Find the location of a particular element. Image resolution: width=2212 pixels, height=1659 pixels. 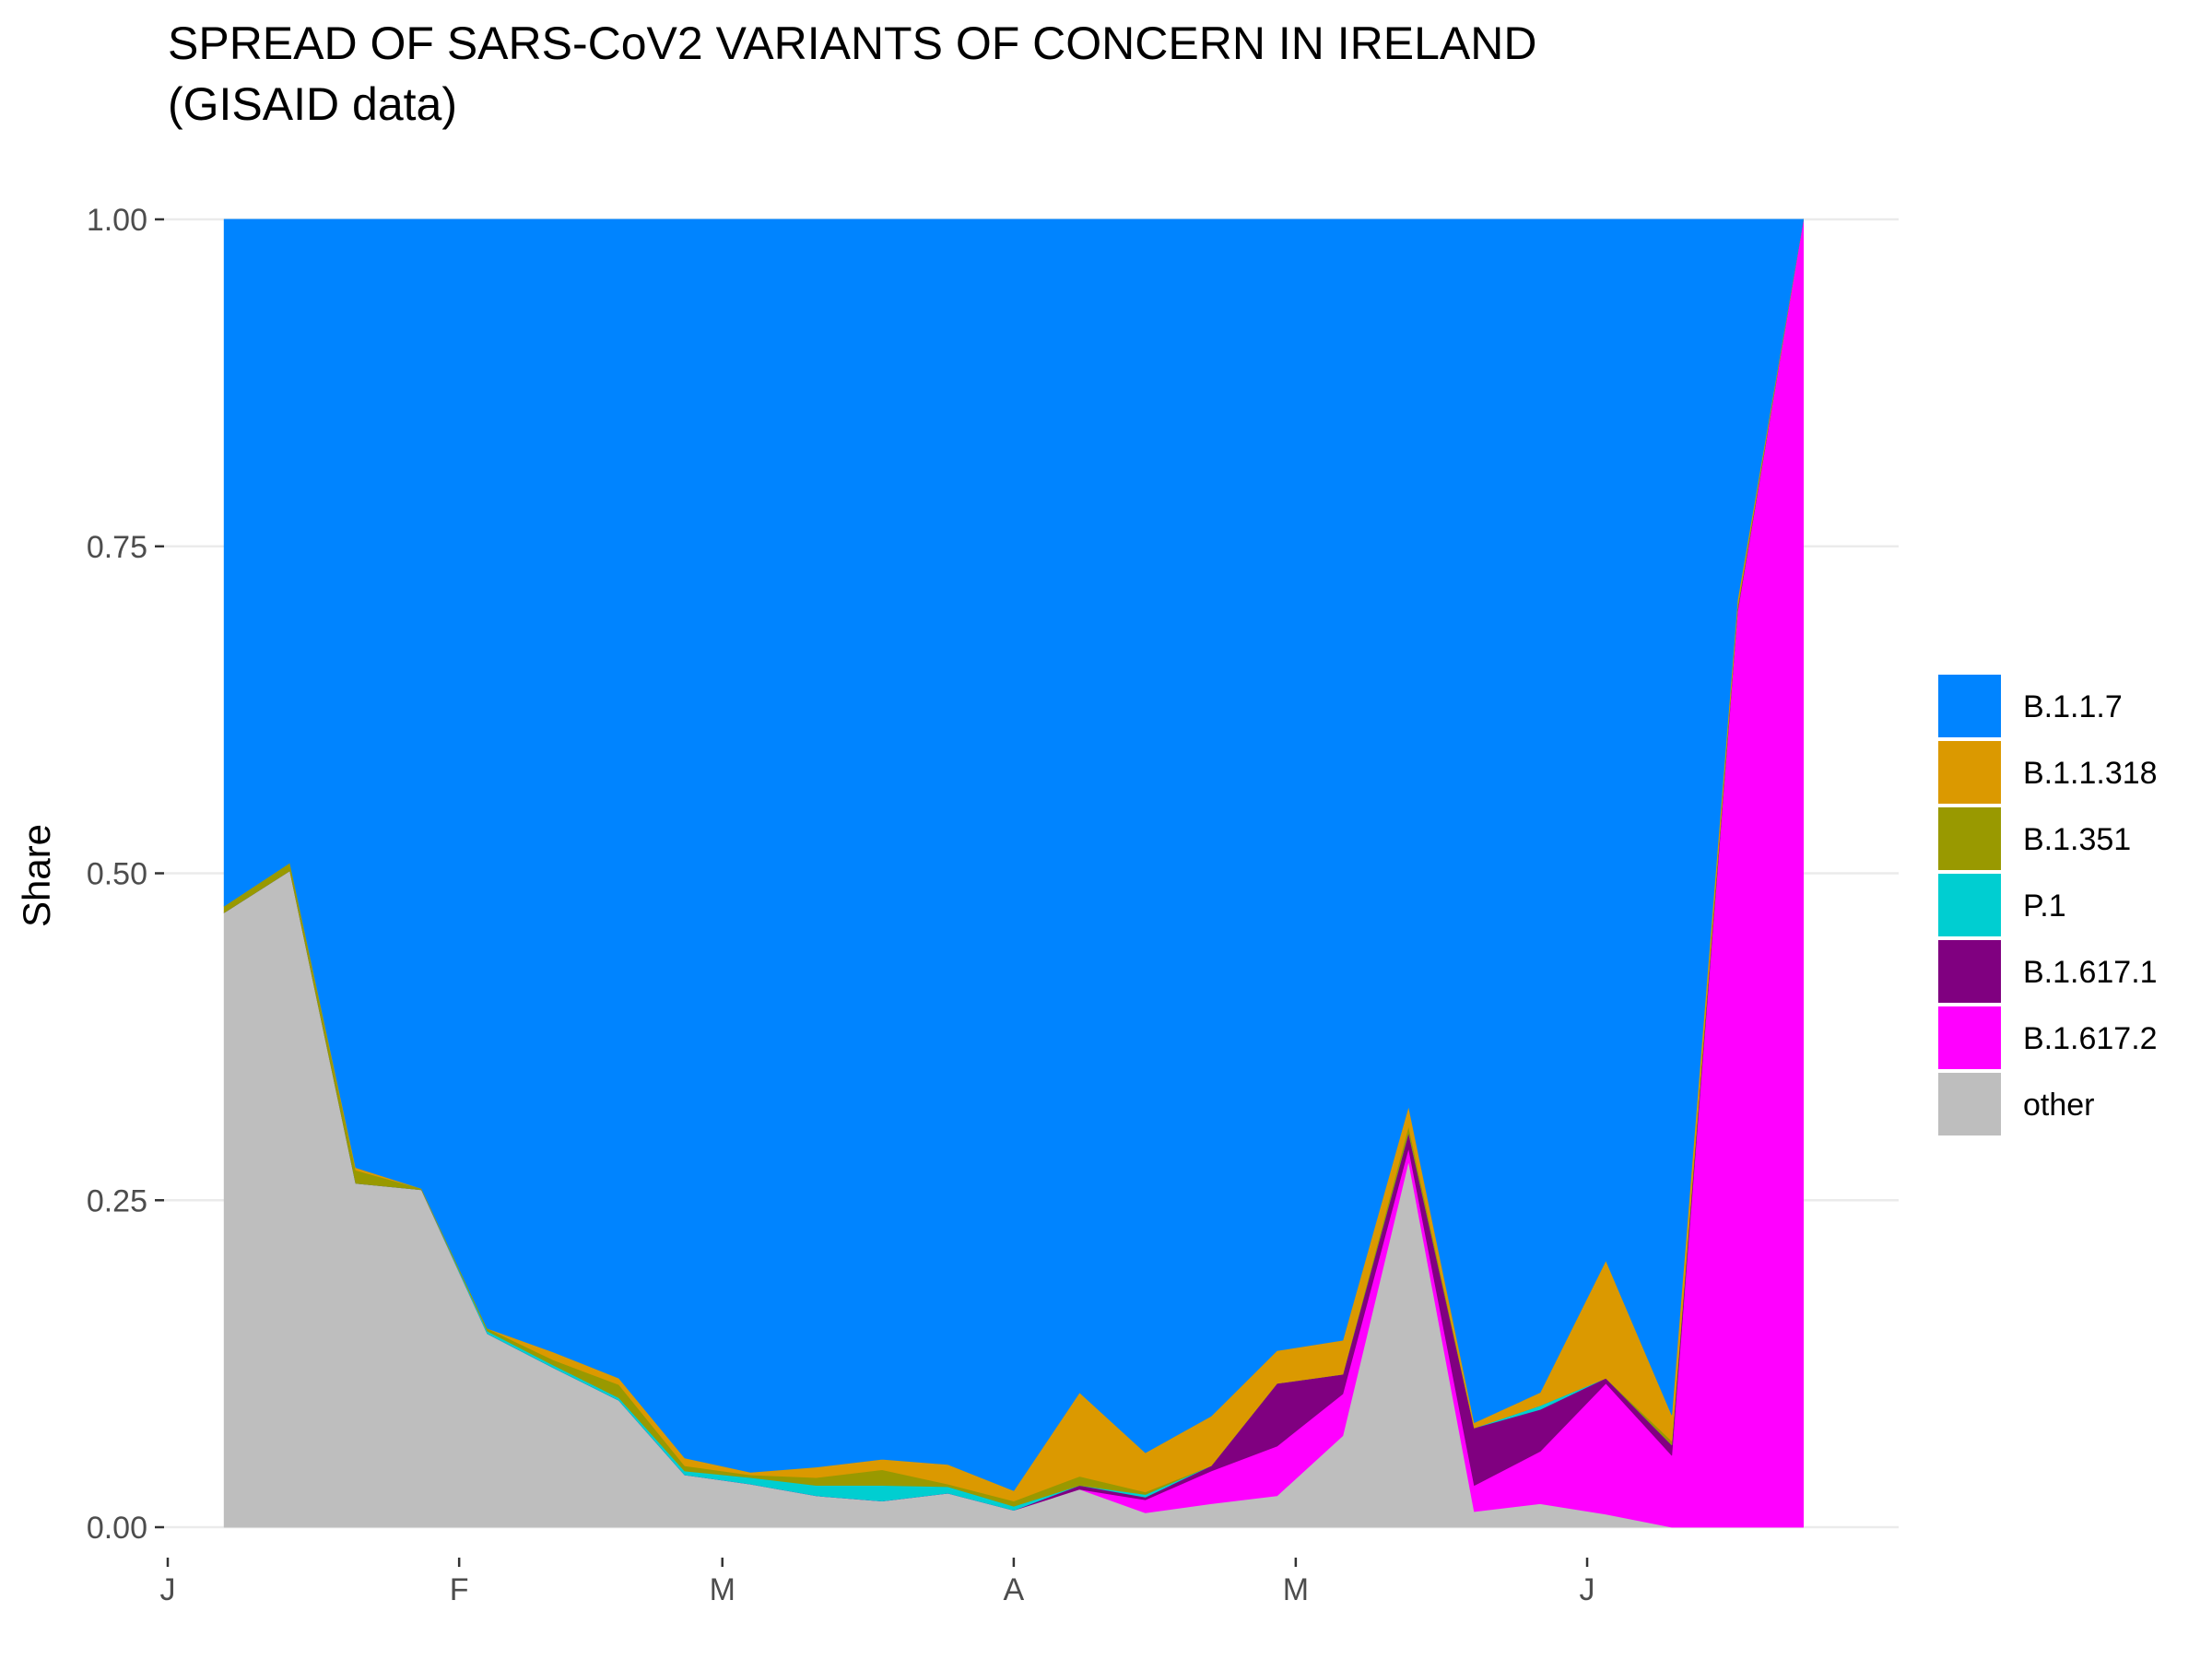

x-tick-label-2: M is located at coordinates (722, 1589).